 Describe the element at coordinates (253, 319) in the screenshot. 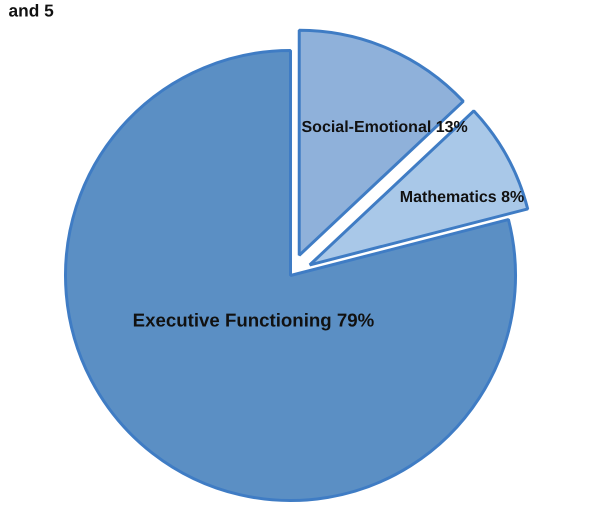

I see `slice-label: Executive Functioning 79%` at that location.